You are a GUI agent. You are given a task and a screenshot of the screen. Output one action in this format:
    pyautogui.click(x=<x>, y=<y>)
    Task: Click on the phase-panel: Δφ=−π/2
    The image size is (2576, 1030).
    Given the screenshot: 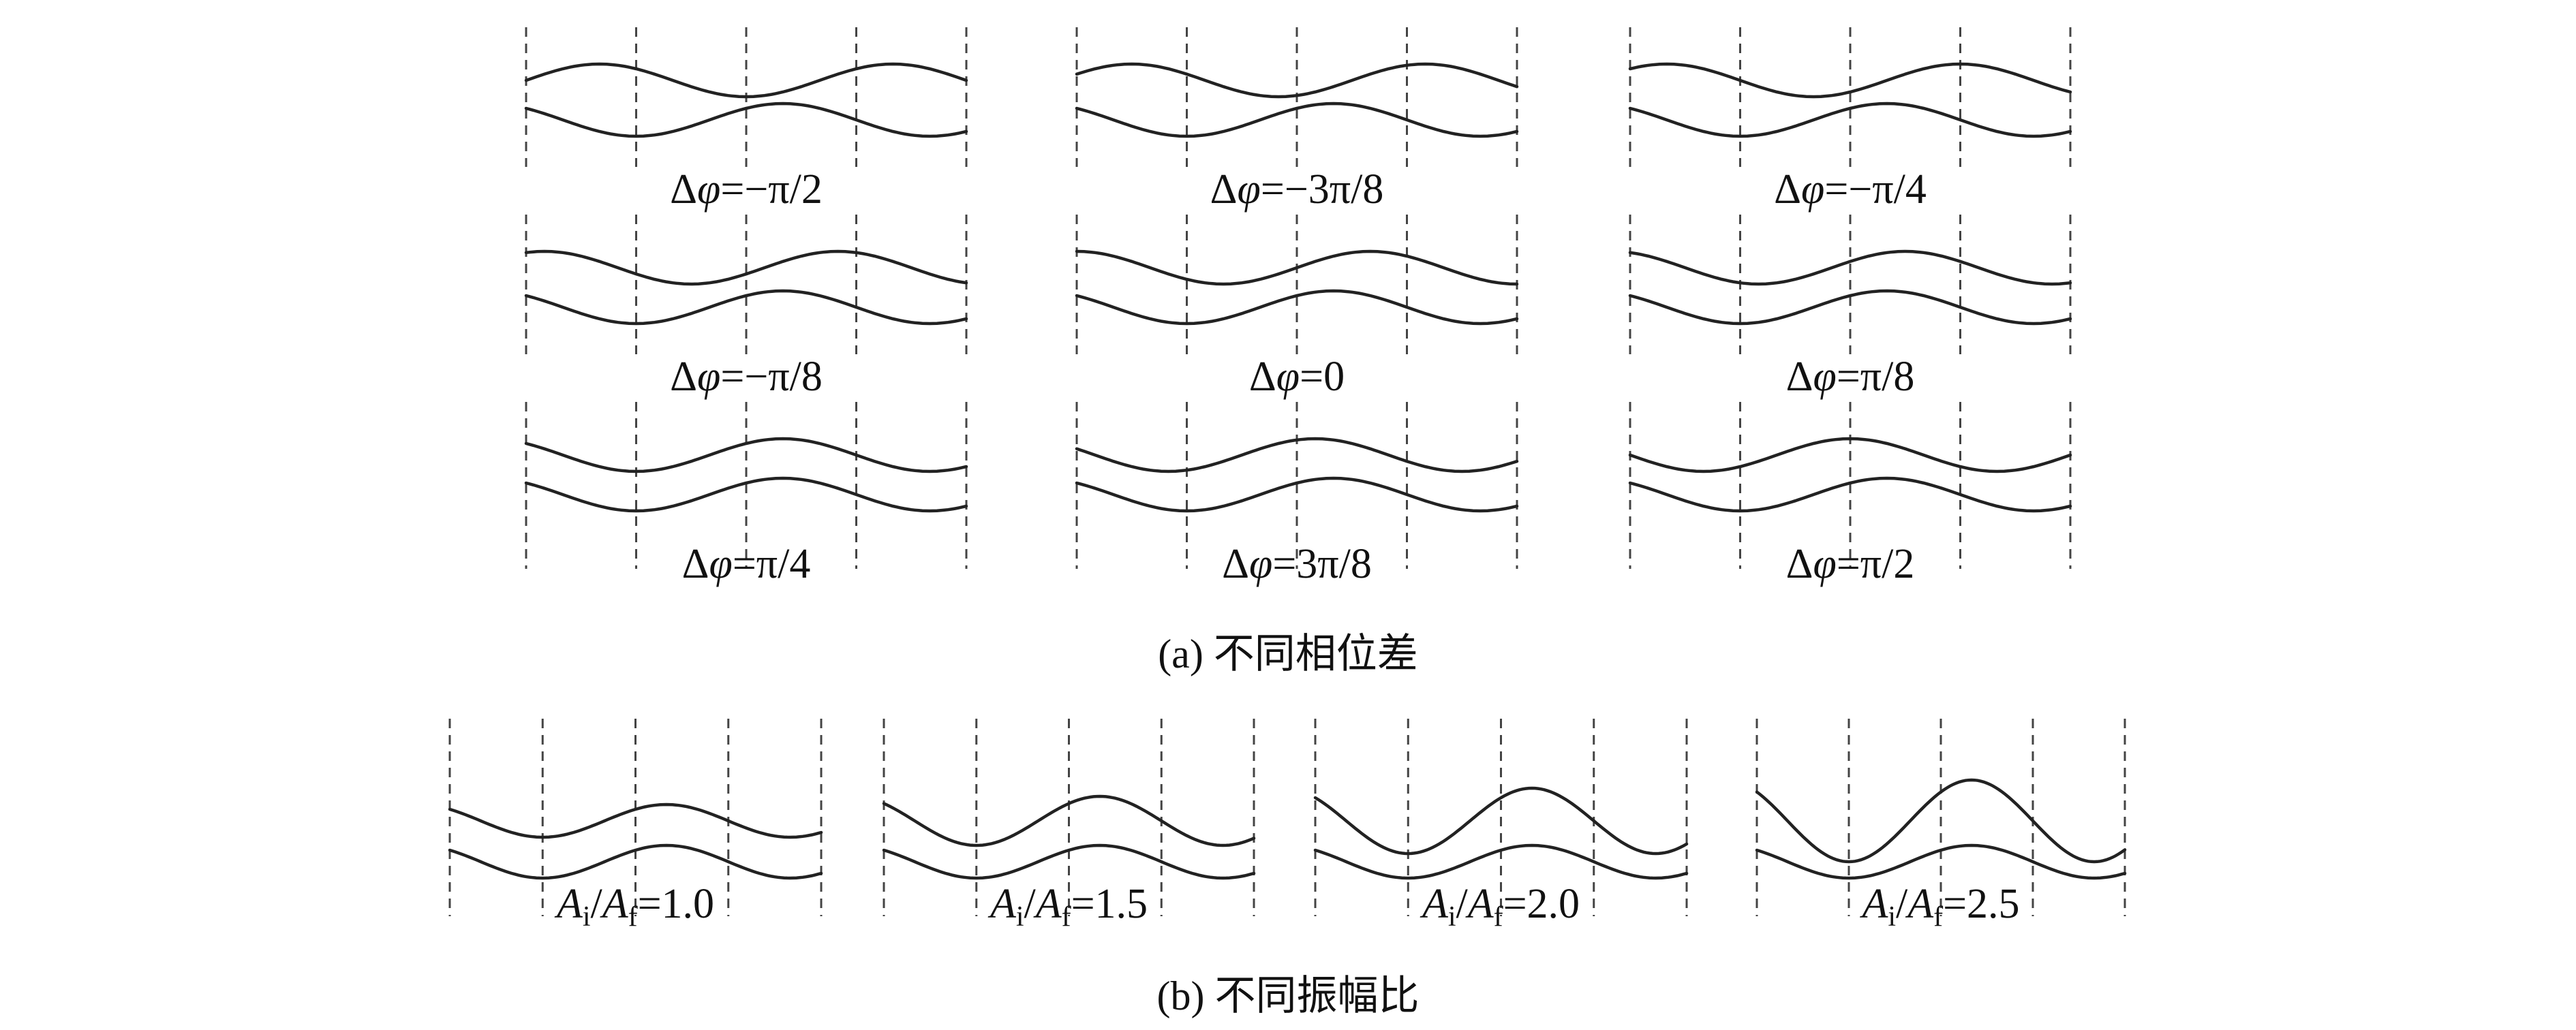 What is the action you would take?
    pyautogui.click(x=746, y=120)
    